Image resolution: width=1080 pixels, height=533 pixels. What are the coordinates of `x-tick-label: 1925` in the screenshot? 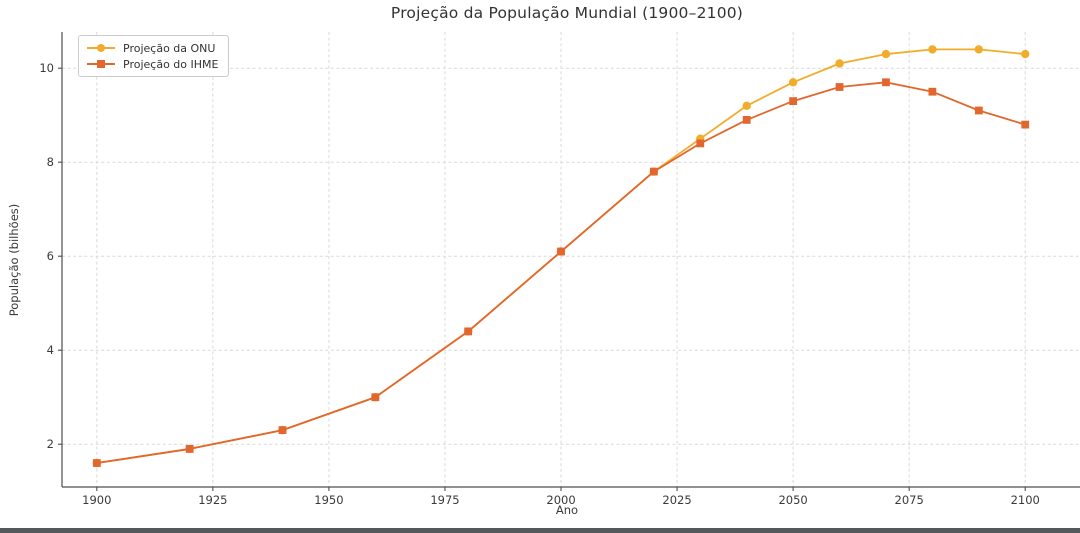 It's located at (212, 500).